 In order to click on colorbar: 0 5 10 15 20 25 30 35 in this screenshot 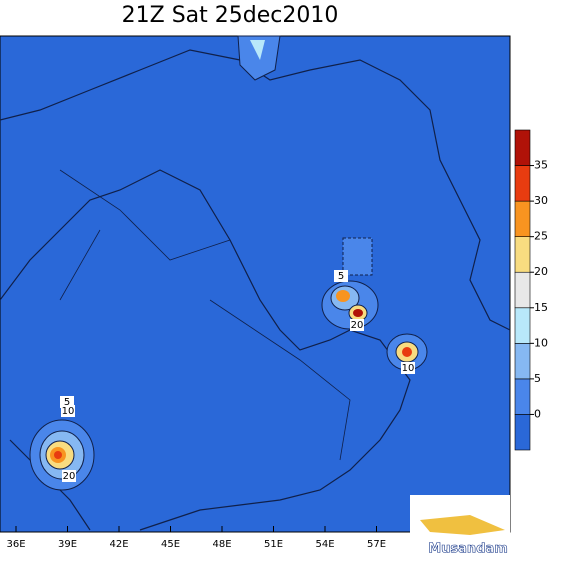, I will do `click(531, 290)`.